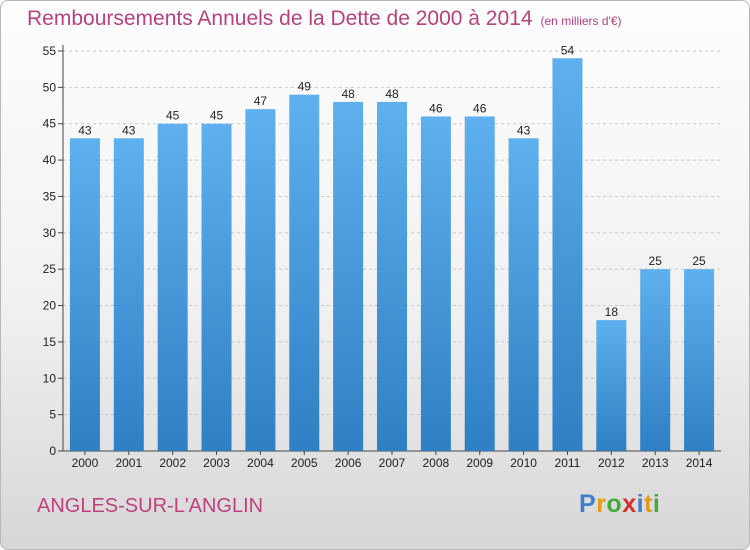 The height and width of the screenshot is (550, 750). Describe the element at coordinates (52, 415) in the screenshot. I see `y-tick-label: 5` at that location.